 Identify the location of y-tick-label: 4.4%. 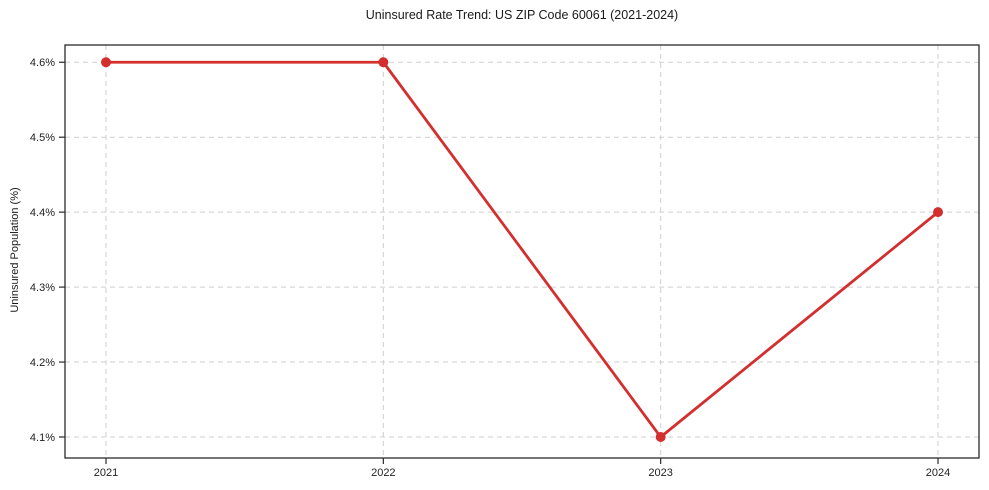
(42, 213).